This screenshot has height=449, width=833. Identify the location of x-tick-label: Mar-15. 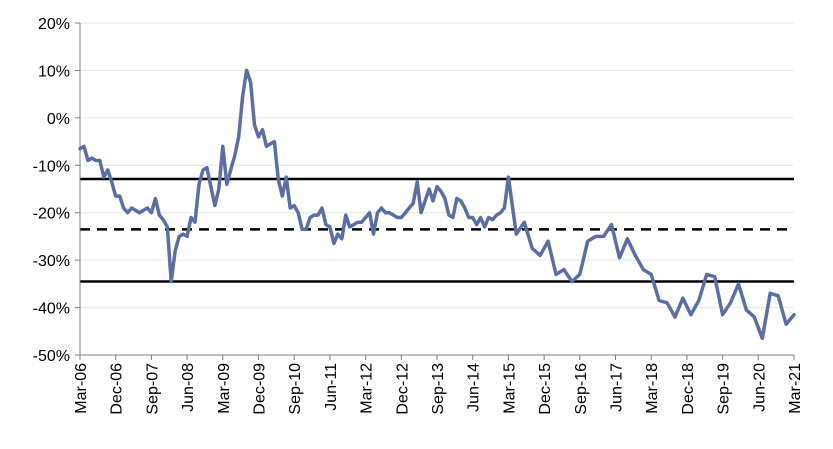
(509, 388).